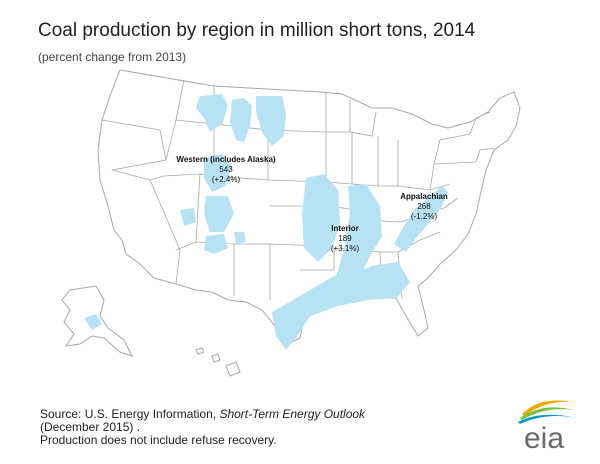 This screenshot has width=600, height=464. What do you see at coordinates (424, 196) in the screenshot?
I see `appalachian-region-name: Appalachian` at bounding box center [424, 196].